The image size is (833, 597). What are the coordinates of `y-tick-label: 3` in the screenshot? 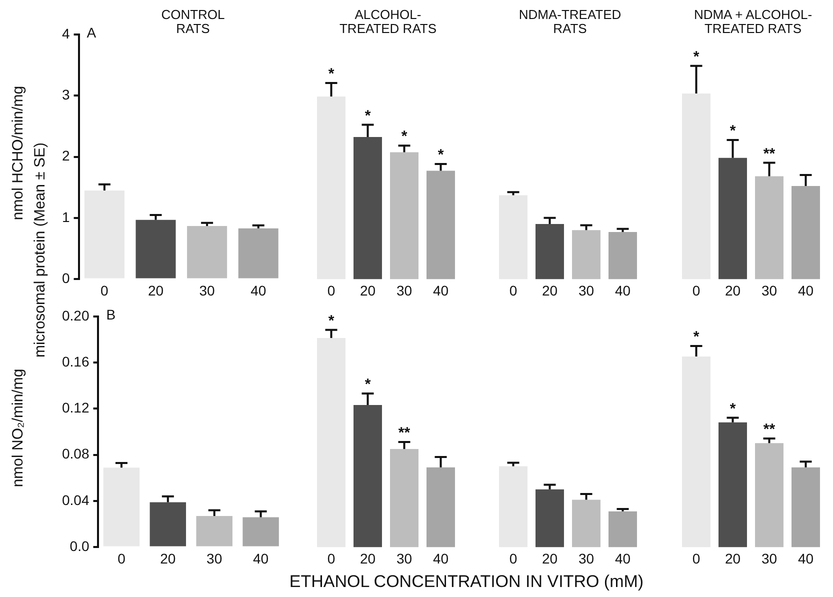 It's located at (66, 94).